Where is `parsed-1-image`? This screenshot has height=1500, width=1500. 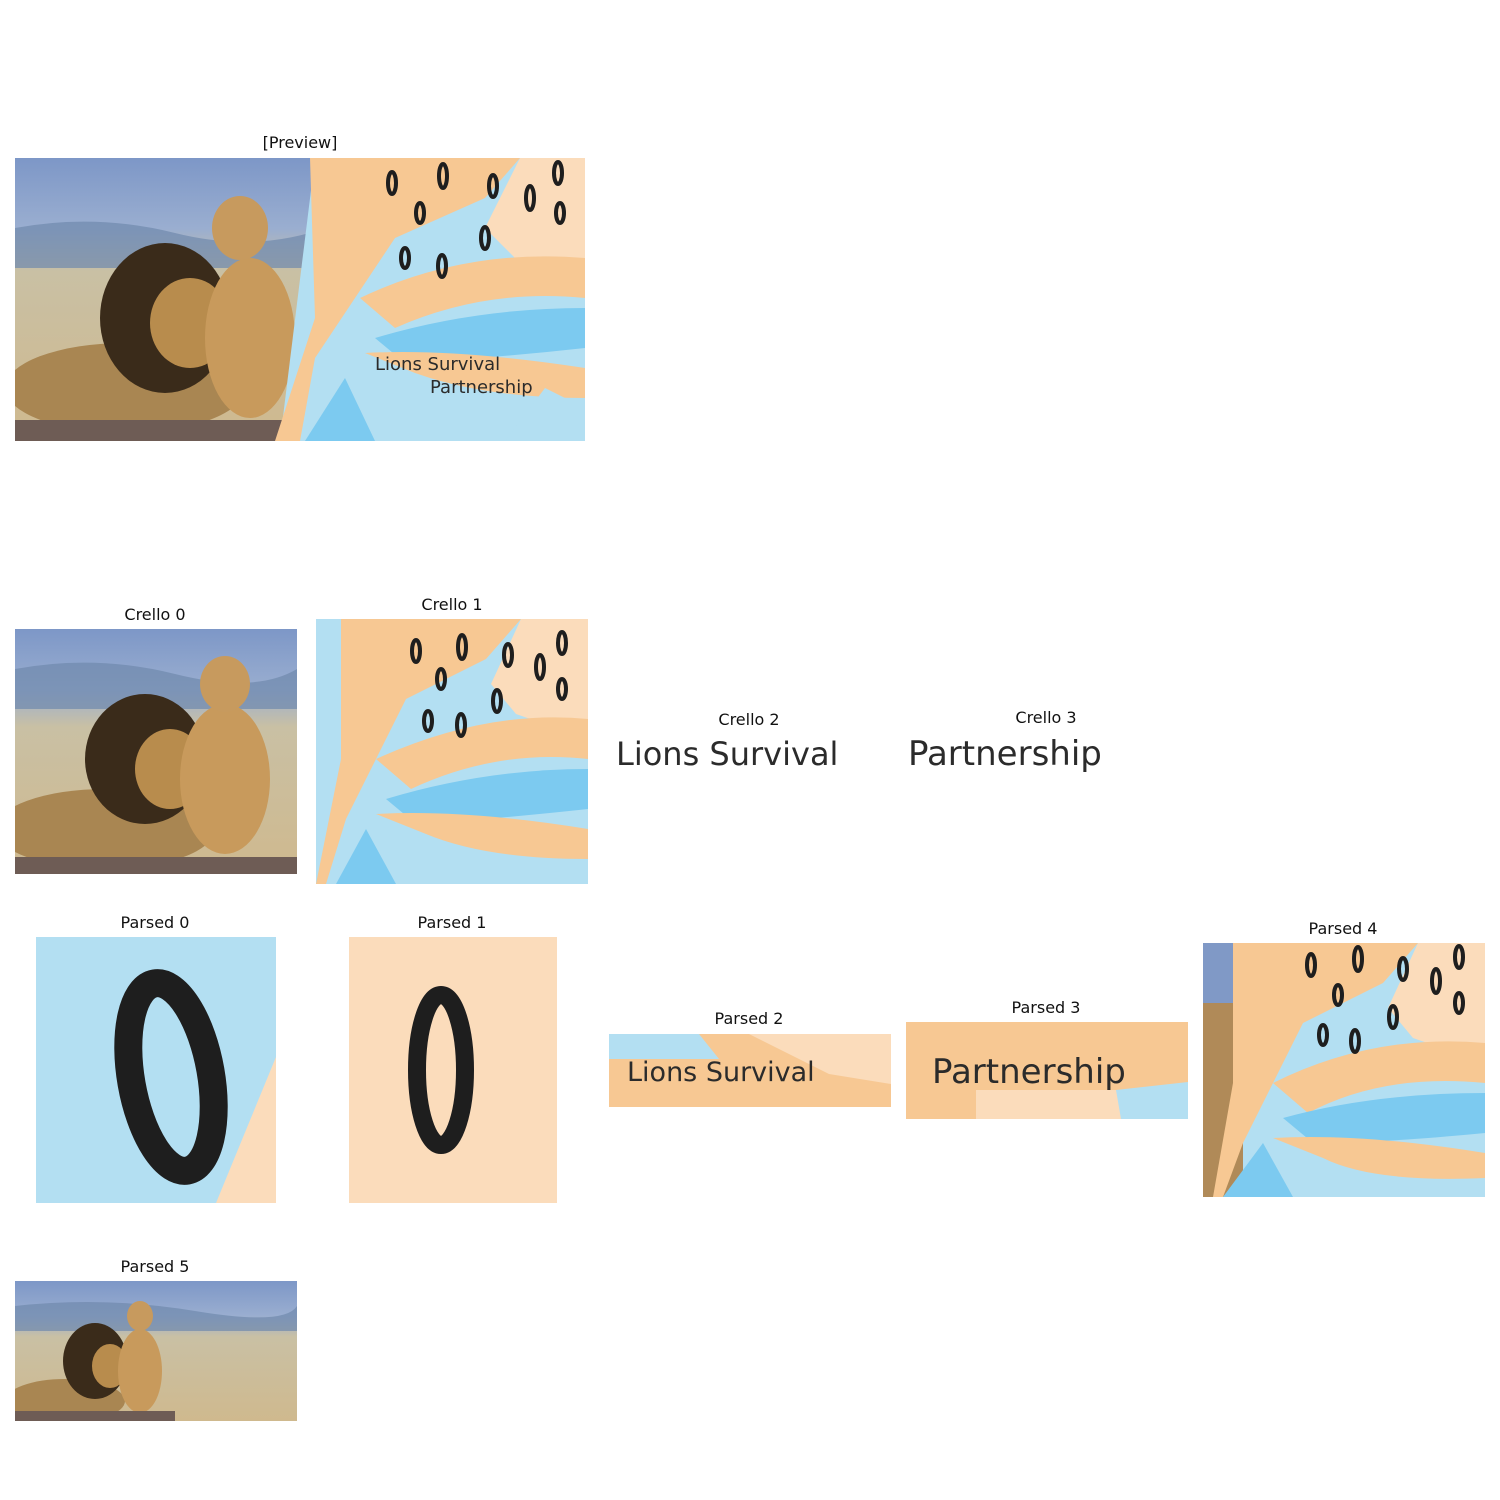 parsed-1-image is located at coordinates (453, 1070).